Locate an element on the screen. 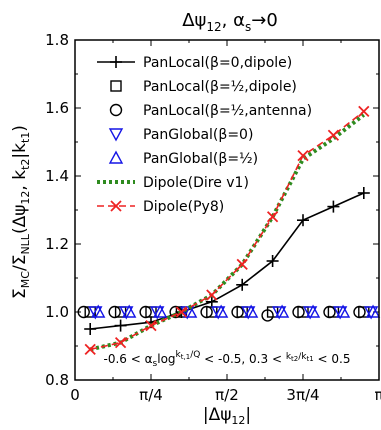 Image resolution: width=381 pixels, height=430 pixels. y-tick-label-3: 1.4 is located at coordinates (57, 176).